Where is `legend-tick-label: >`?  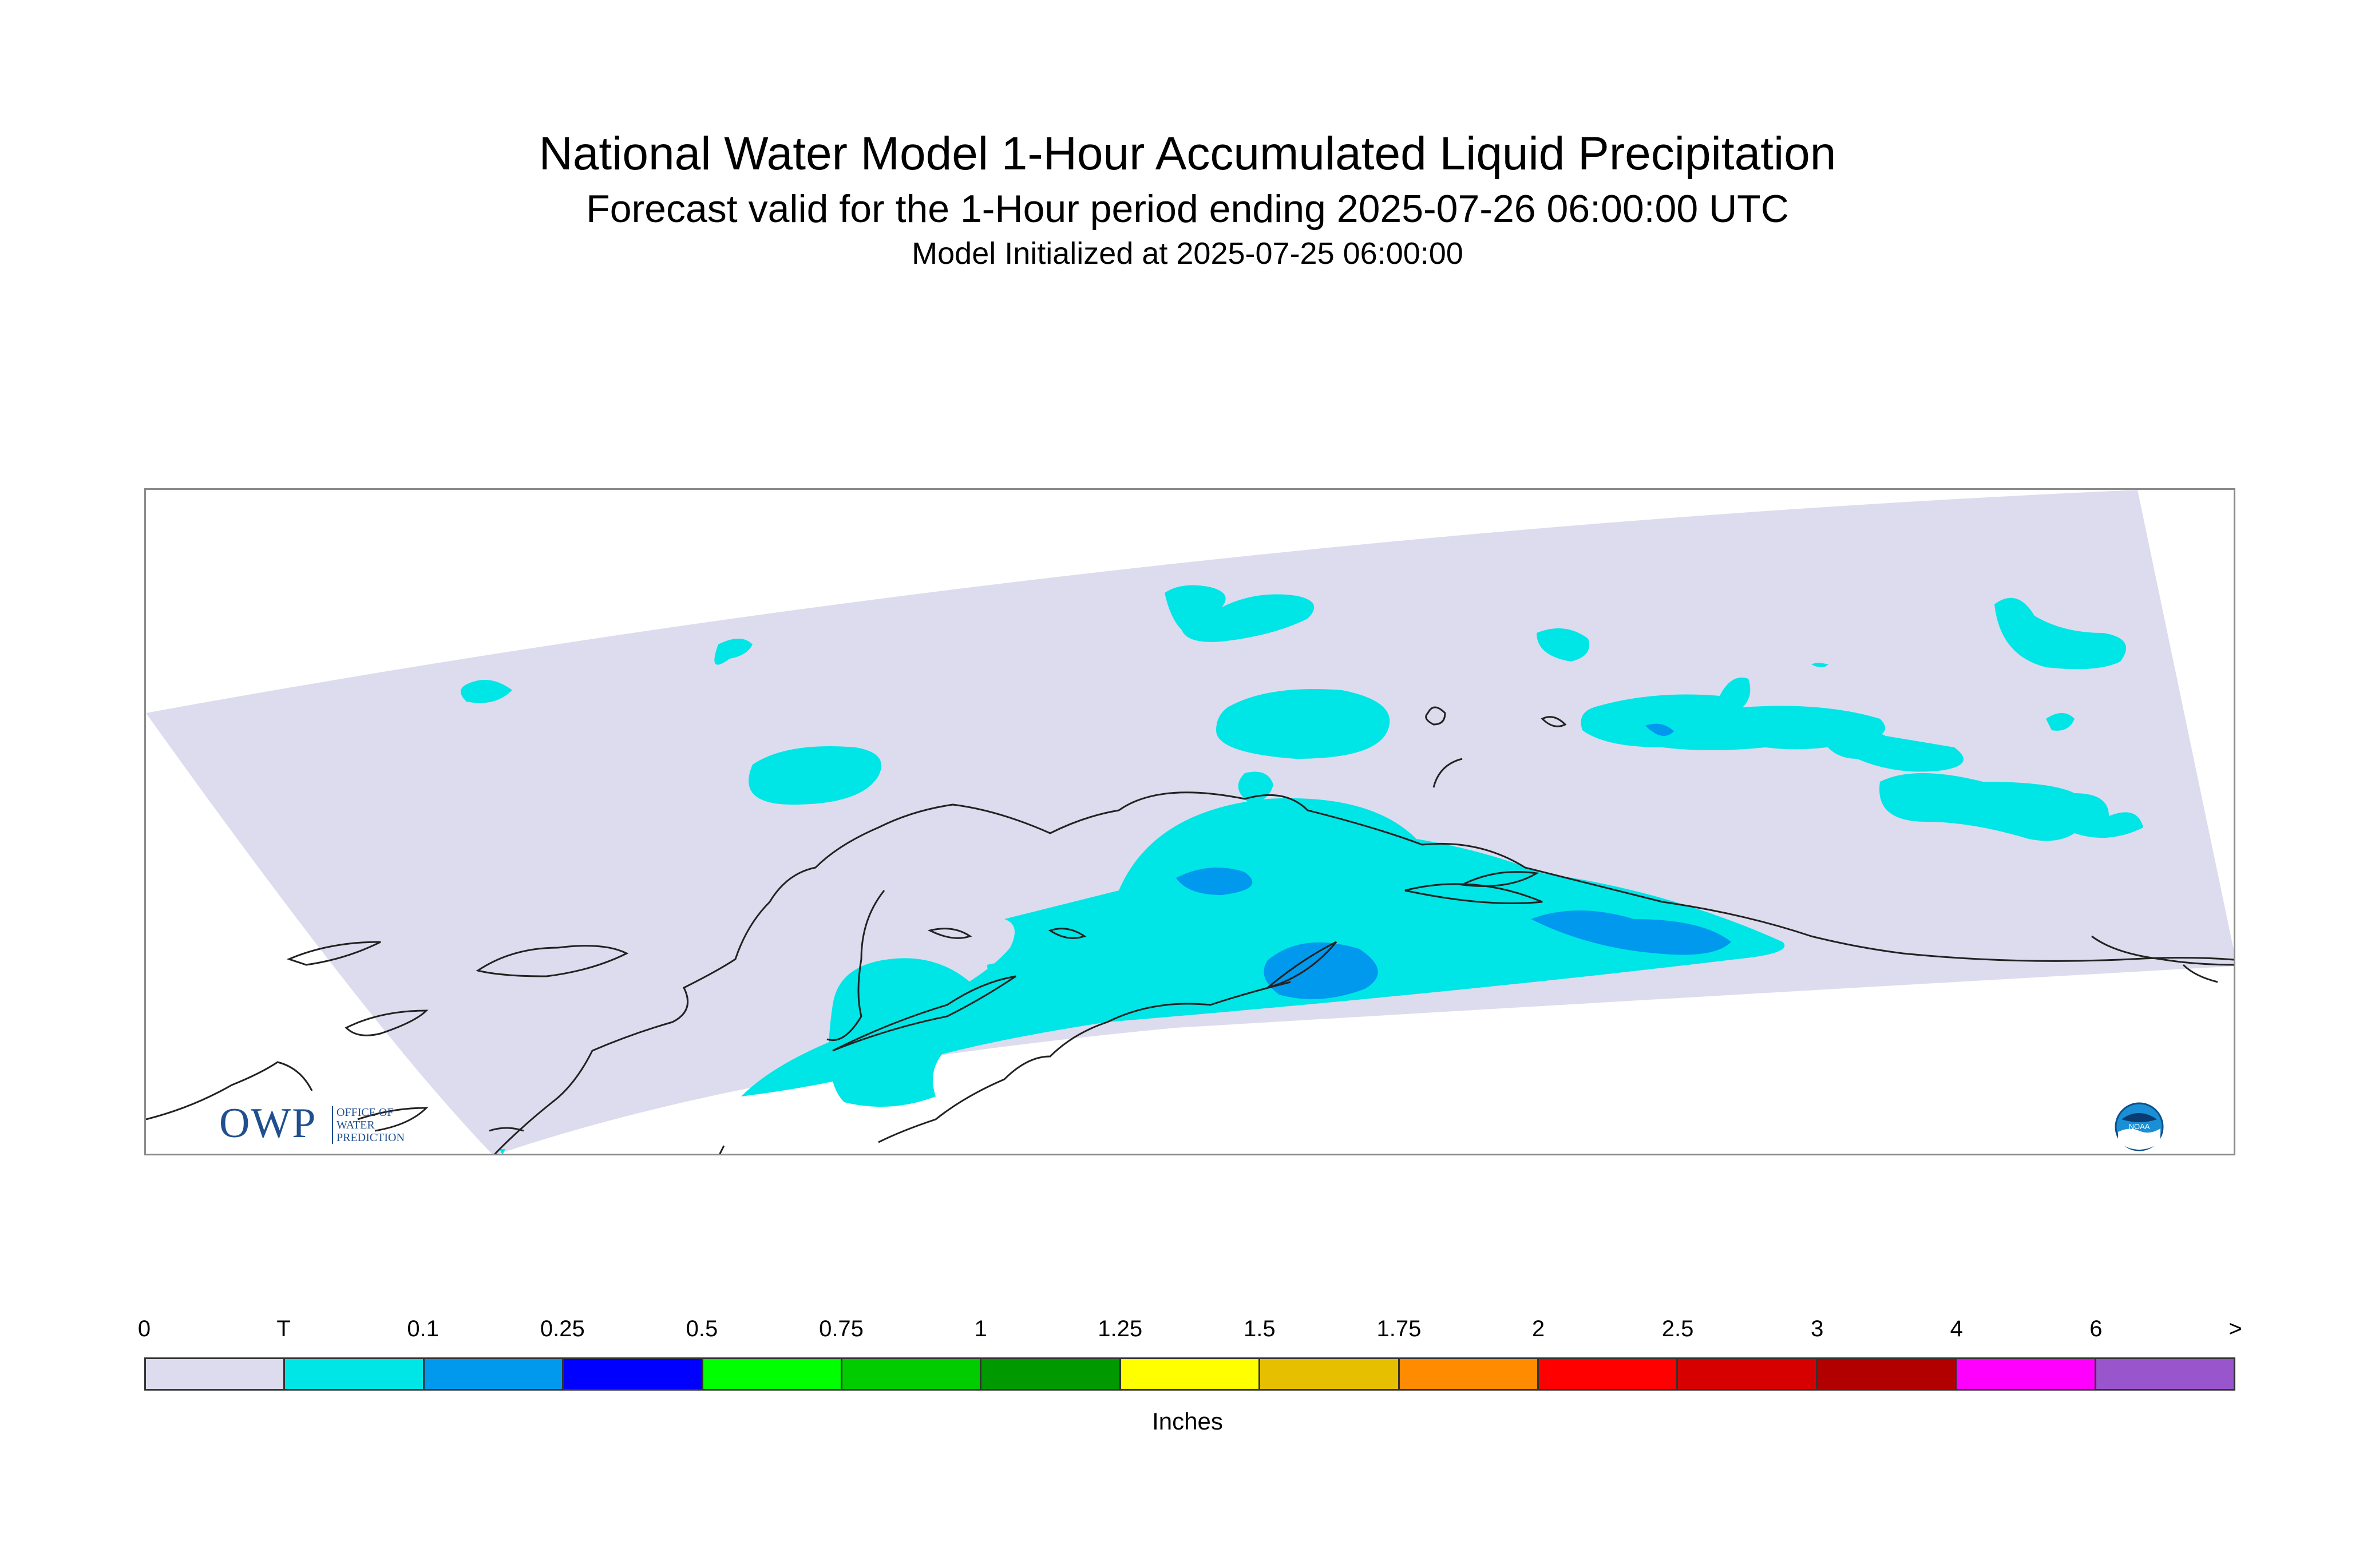
legend-tick-label: > is located at coordinates (2235, 1328).